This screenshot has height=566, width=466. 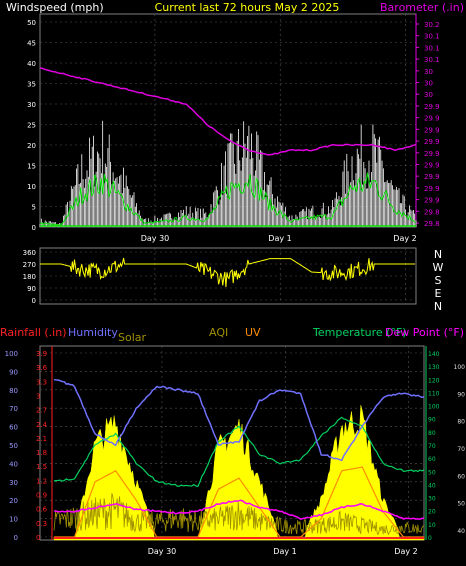 What do you see at coordinates (405, 551) in the screenshot?
I see `p3-xlabel-day2: Day 2` at bounding box center [405, 551].